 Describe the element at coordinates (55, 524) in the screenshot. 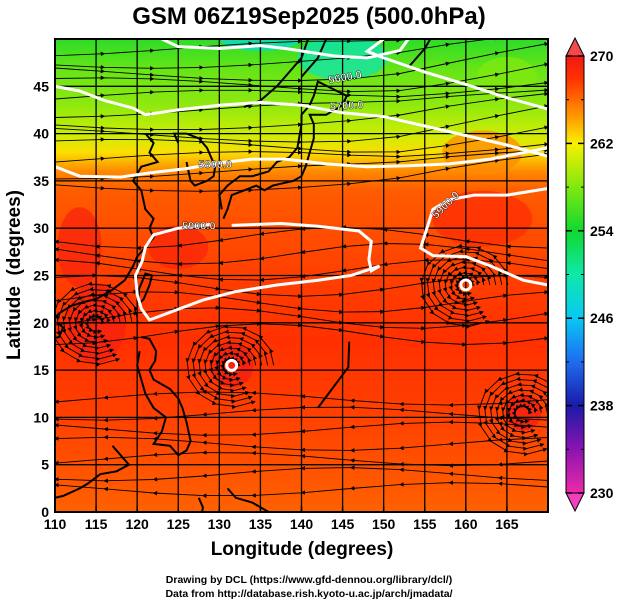

I see `x-tick-label: 110` at that location.